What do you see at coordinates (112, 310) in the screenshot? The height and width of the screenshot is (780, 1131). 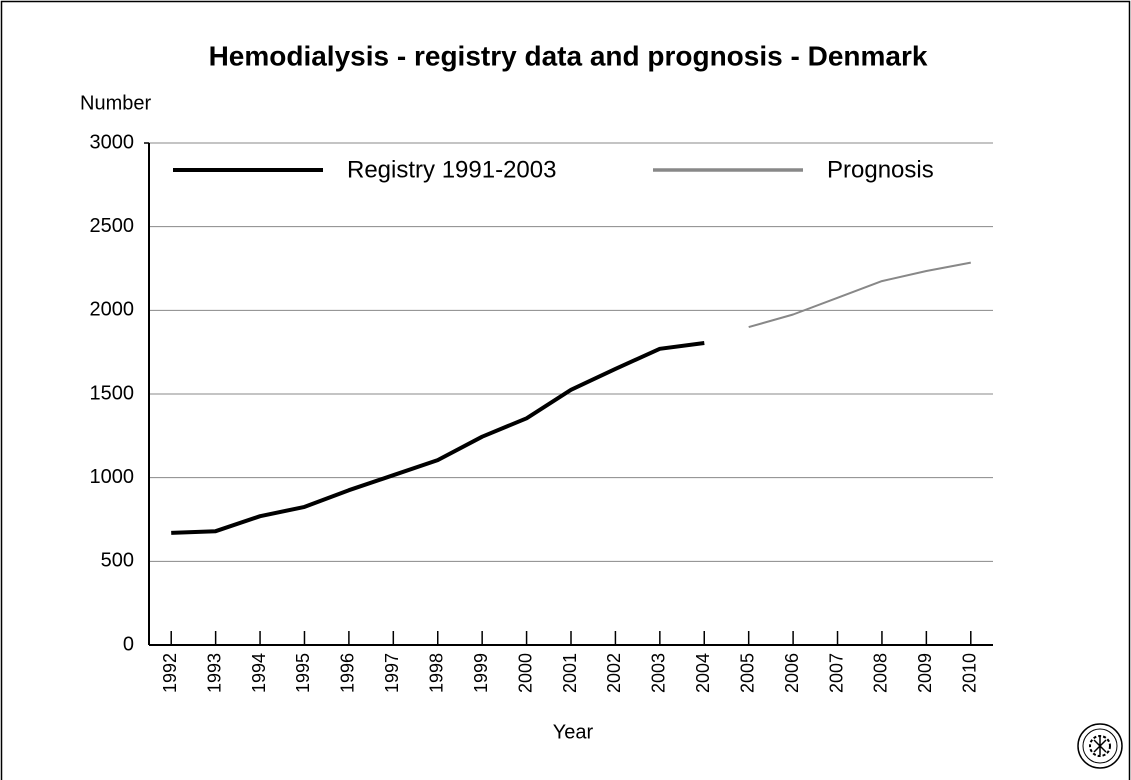 I see `y-tick-label: 2000` at bounding box center [112, 310].